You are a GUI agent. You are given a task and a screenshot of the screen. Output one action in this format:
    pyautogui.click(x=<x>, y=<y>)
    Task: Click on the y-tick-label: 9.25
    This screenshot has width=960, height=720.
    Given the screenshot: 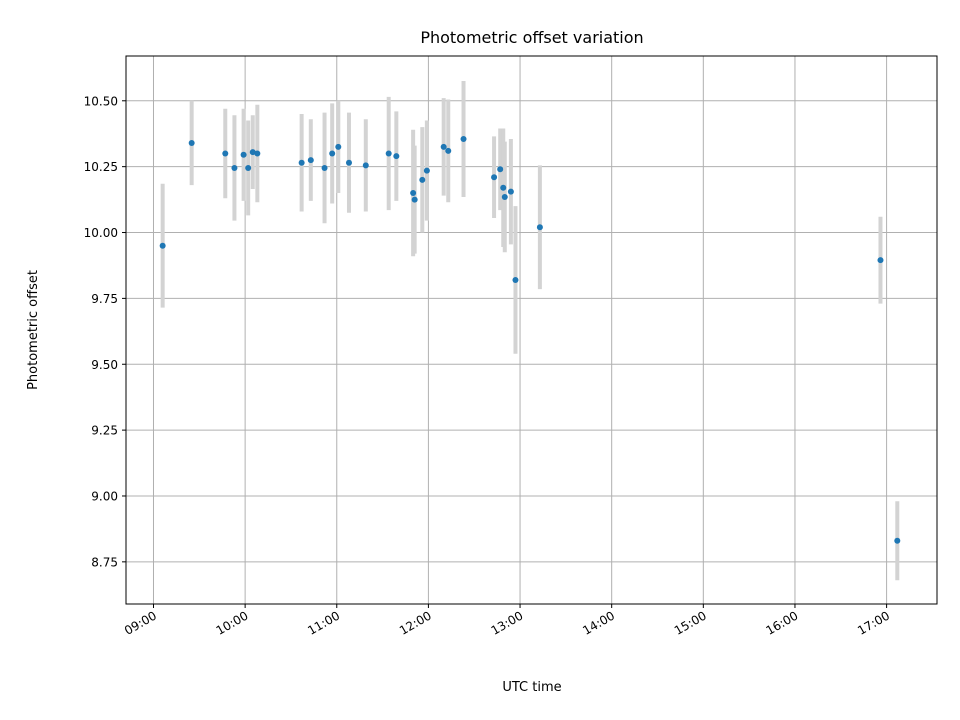 What is the action you would take?
    pyautogui.click(x=104, y=431)
    